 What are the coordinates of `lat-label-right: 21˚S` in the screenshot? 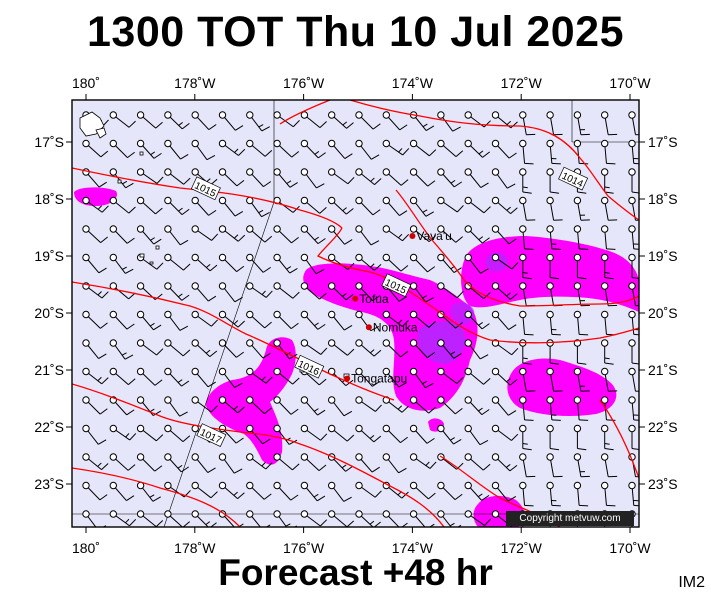 It's located at (663, 370).